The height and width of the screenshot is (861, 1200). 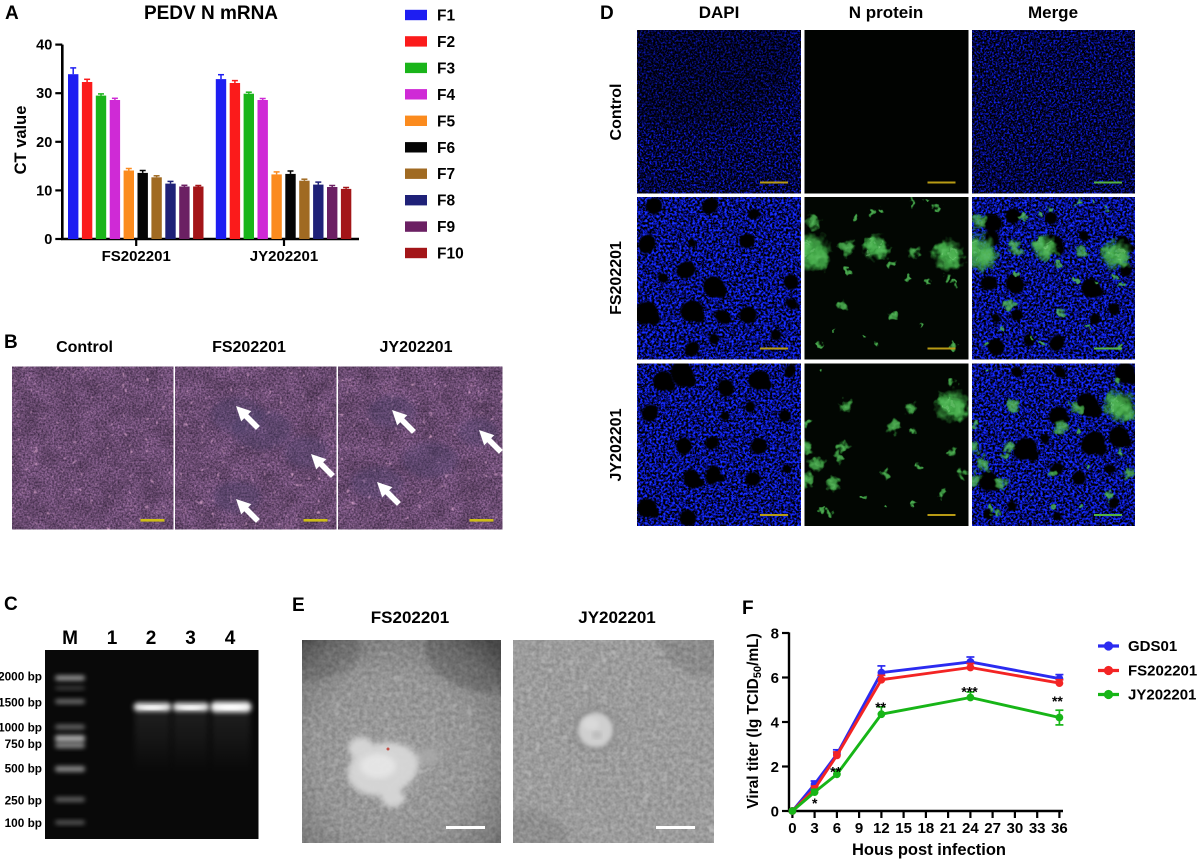 What do you see at coordinates (23, 823) in the screenshot?
I see `svg-text: 100 bp` at bounding box center [23, 823].